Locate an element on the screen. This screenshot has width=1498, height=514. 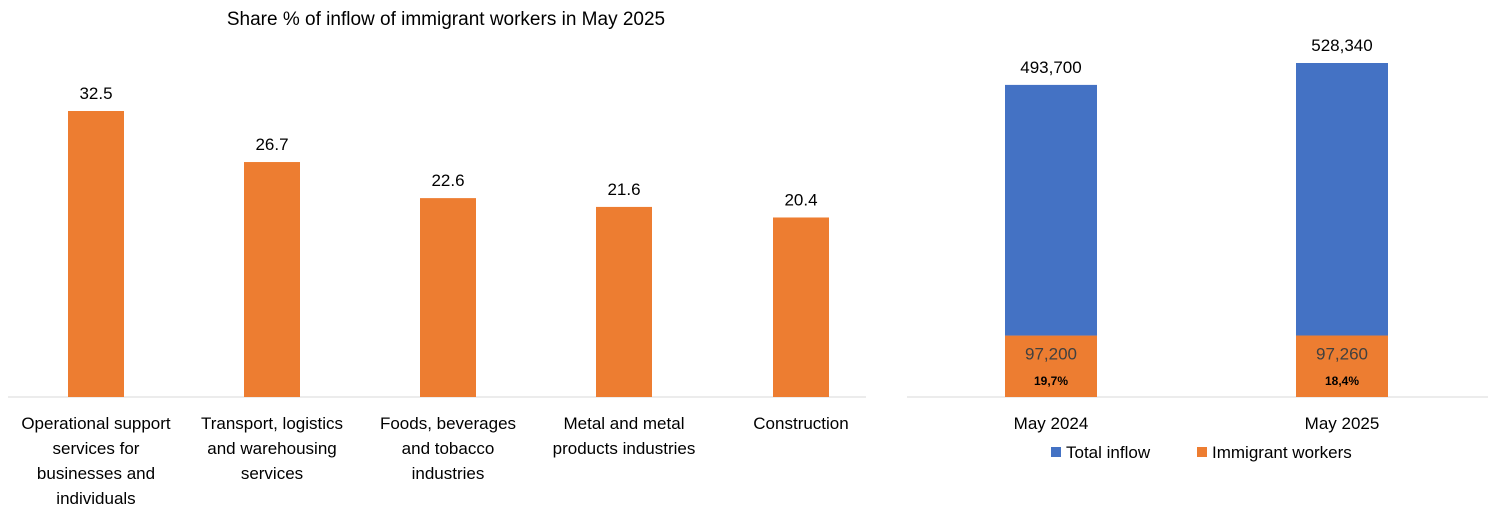
category-label: Transport, logistics is located at coordinates (272, 423).